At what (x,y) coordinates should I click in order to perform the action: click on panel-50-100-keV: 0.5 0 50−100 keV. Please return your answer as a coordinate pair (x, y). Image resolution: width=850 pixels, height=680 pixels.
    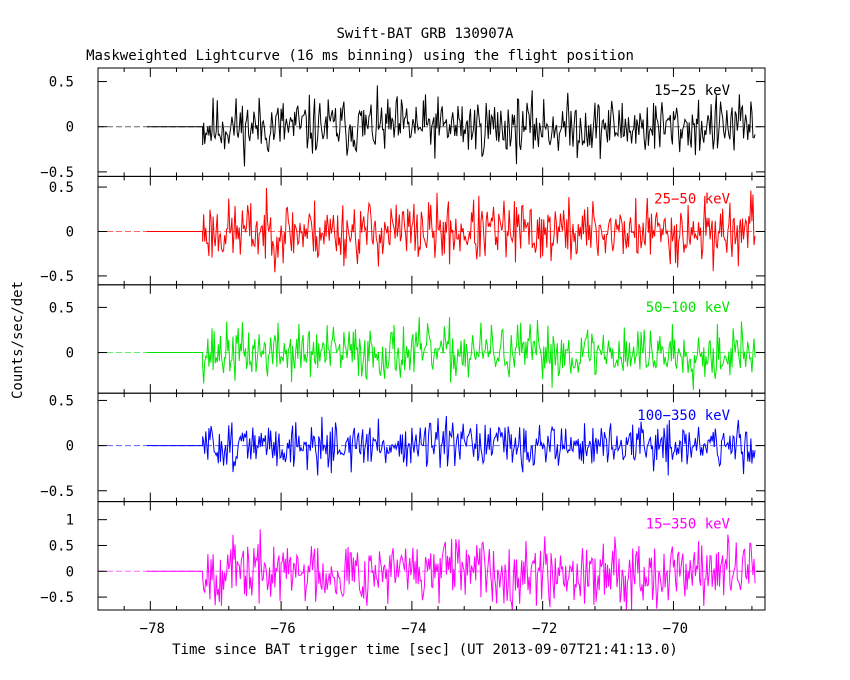
    Looking at the image, I should click on (407, 339).